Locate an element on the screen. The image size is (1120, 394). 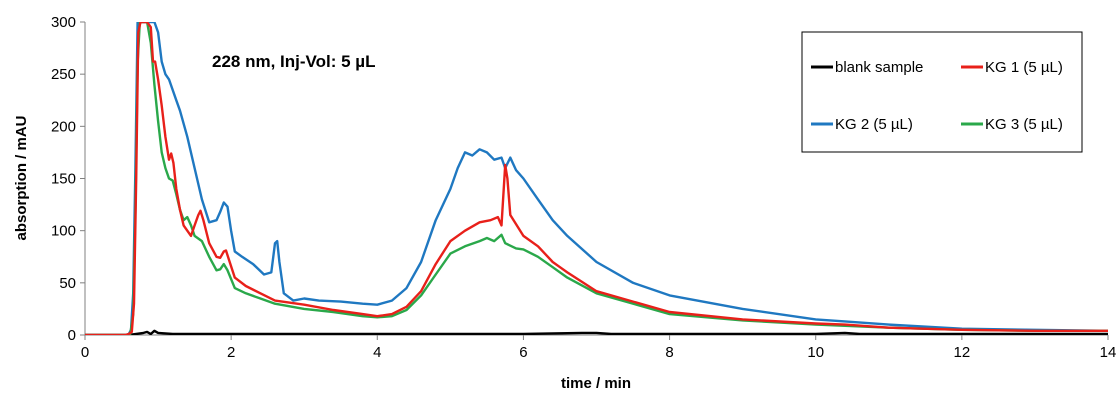
x-tick-label: 4 is located at coordinates (377, 352).